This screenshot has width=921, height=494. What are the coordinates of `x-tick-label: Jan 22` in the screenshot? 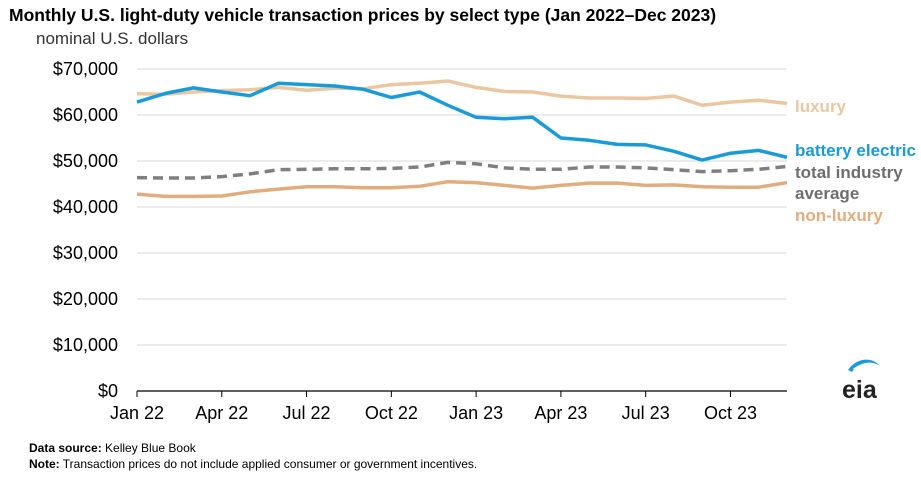 It's located at (137, 413).